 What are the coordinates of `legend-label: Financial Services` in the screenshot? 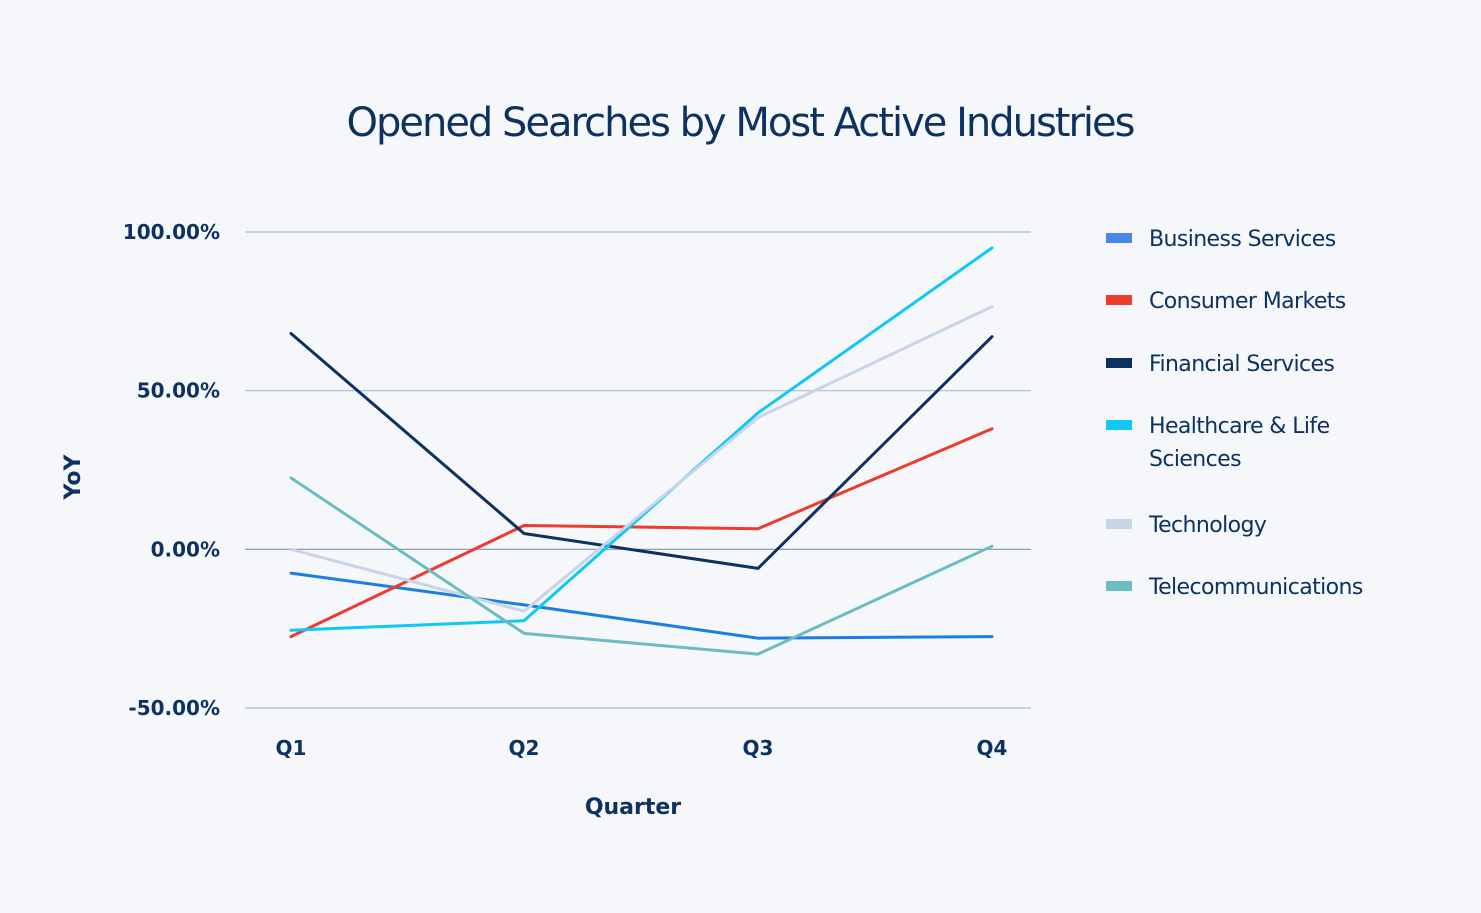 It's located at (1241, 364).